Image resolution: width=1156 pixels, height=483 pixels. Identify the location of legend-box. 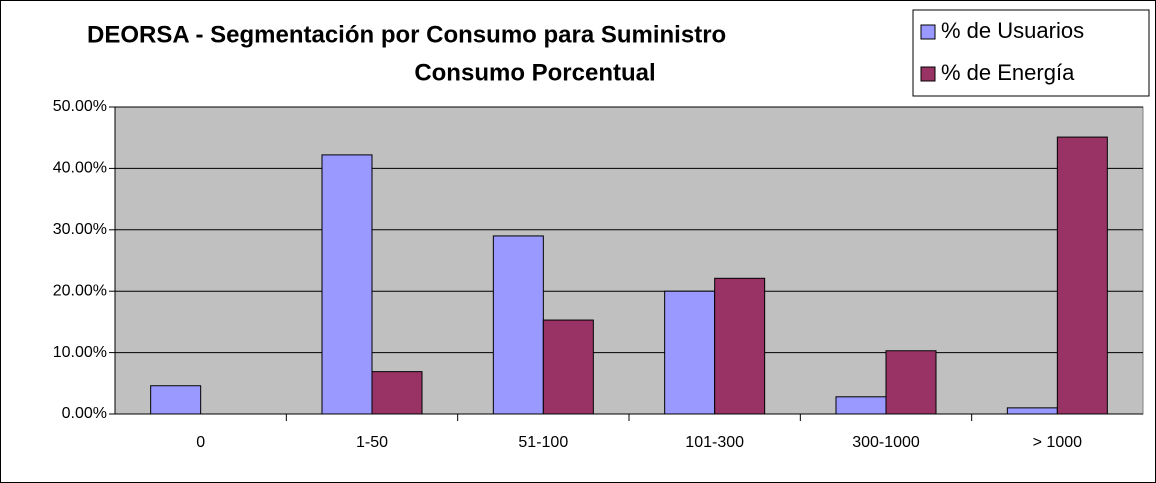
(1031, 53).